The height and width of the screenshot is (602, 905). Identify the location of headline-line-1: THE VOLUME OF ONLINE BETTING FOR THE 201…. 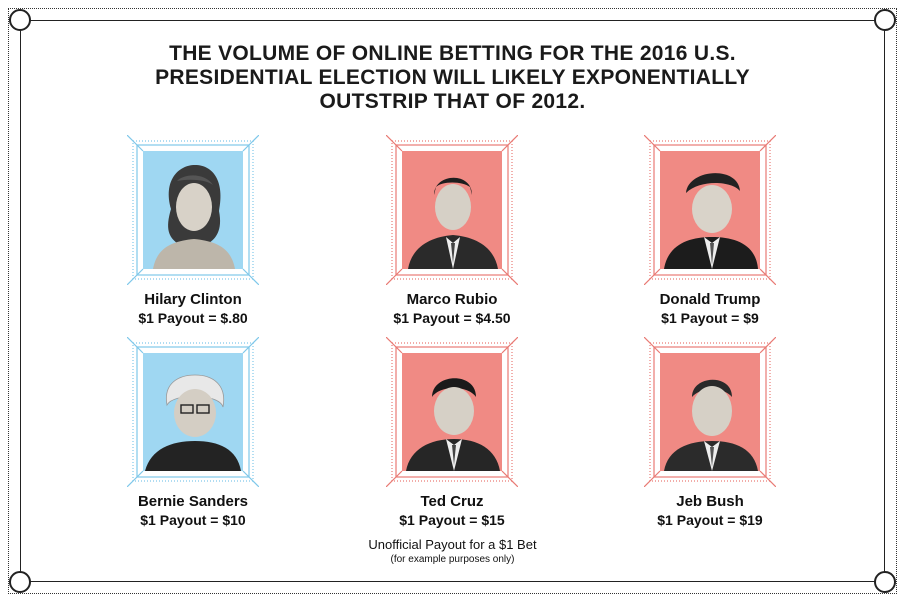
(452, 53).